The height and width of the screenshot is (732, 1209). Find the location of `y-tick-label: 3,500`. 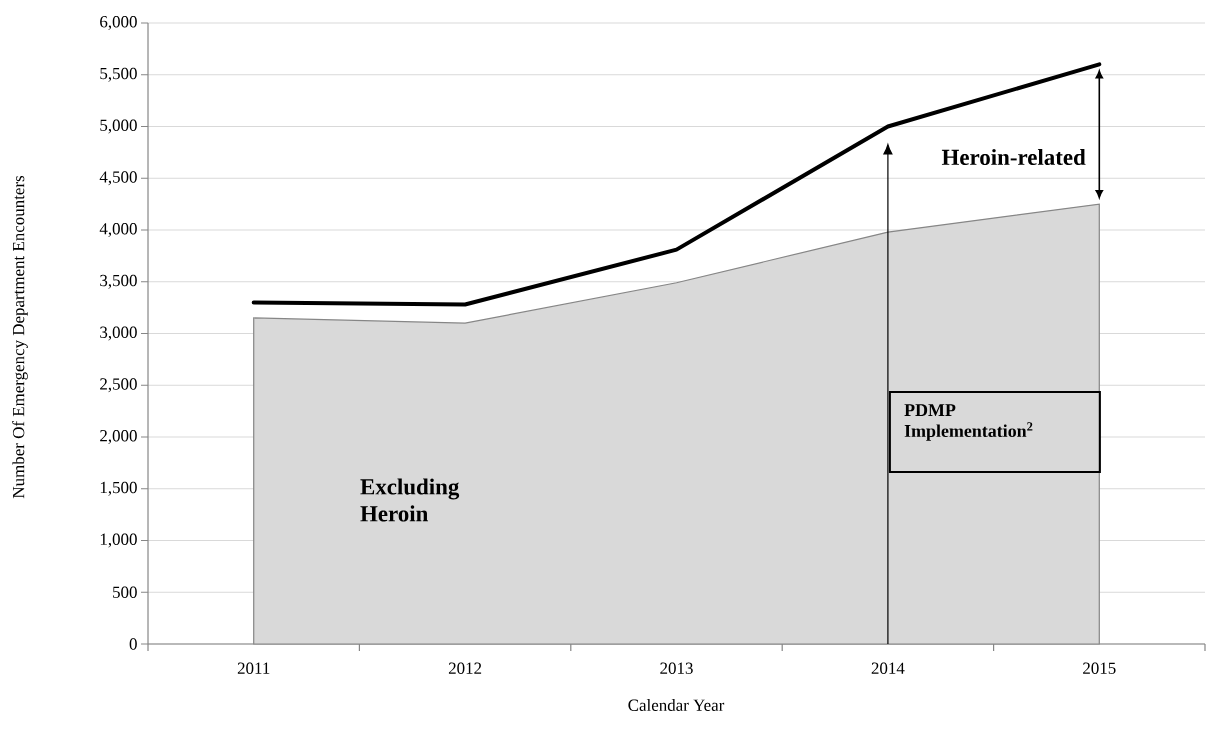

y-tick-label: 3,500 is located at coordinates (118, 281).